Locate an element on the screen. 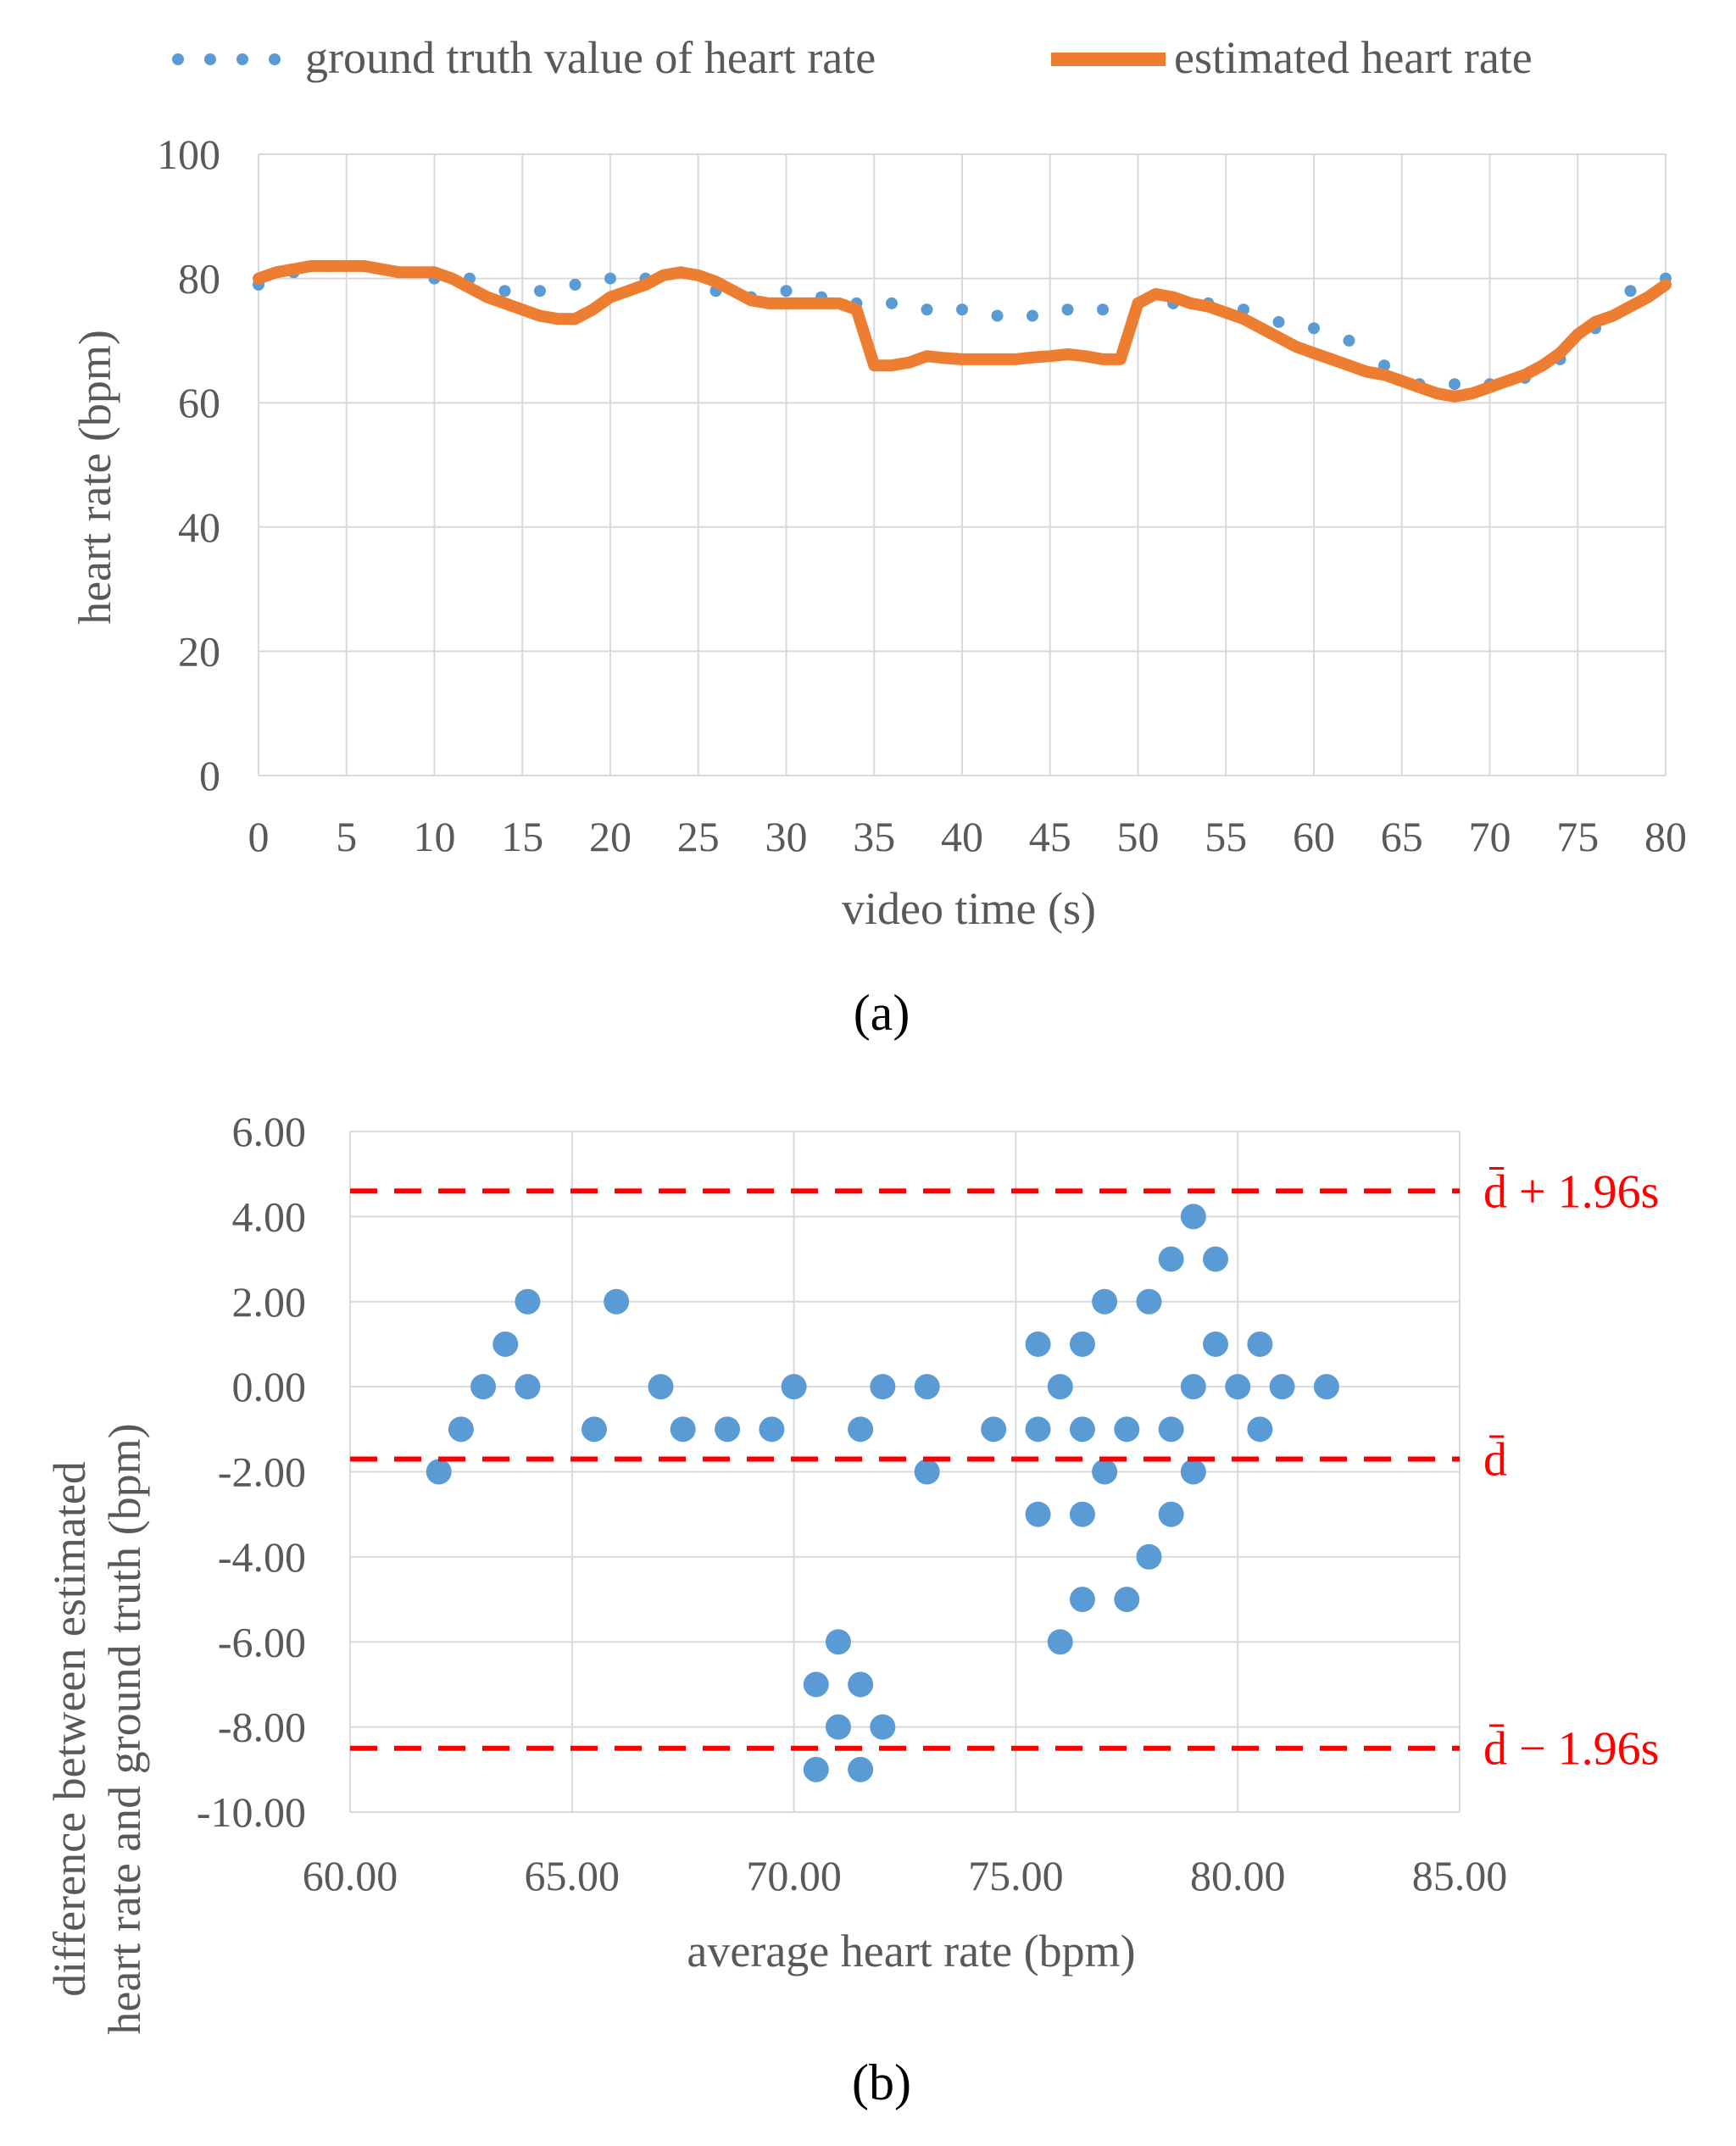 The width and height of the screenshot is (1736, 2146). x-axis-title: average heart rate (bpm) is located at coordinates (911, 1951).